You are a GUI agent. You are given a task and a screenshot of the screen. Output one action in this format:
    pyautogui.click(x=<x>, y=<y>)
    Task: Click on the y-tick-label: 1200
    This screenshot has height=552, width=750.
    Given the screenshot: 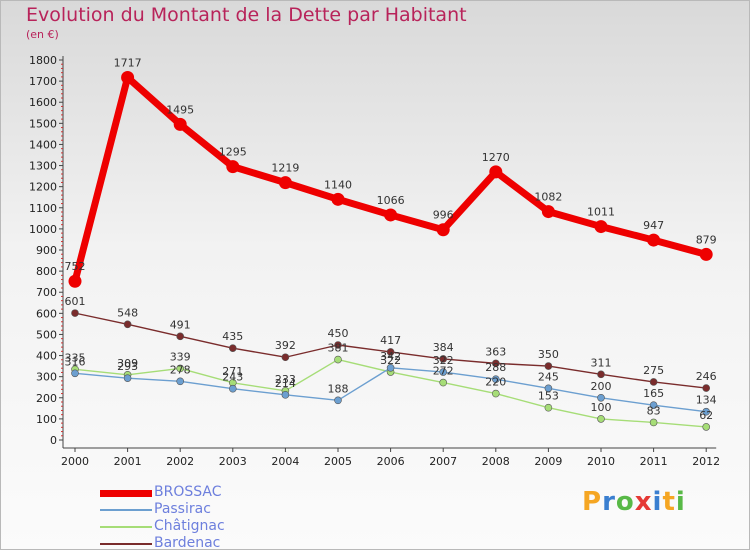 What is the action you would take?
    pyautogui.click(x=43, y=187)
    